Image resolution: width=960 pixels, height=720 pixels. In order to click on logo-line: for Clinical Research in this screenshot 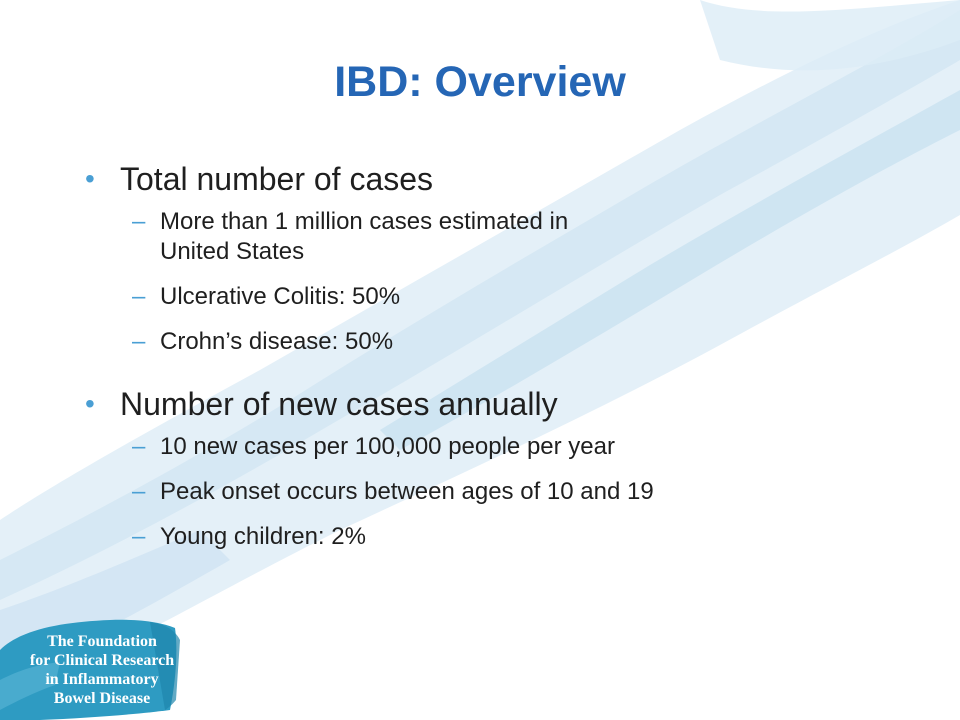, I will do `click(102, 660)`.